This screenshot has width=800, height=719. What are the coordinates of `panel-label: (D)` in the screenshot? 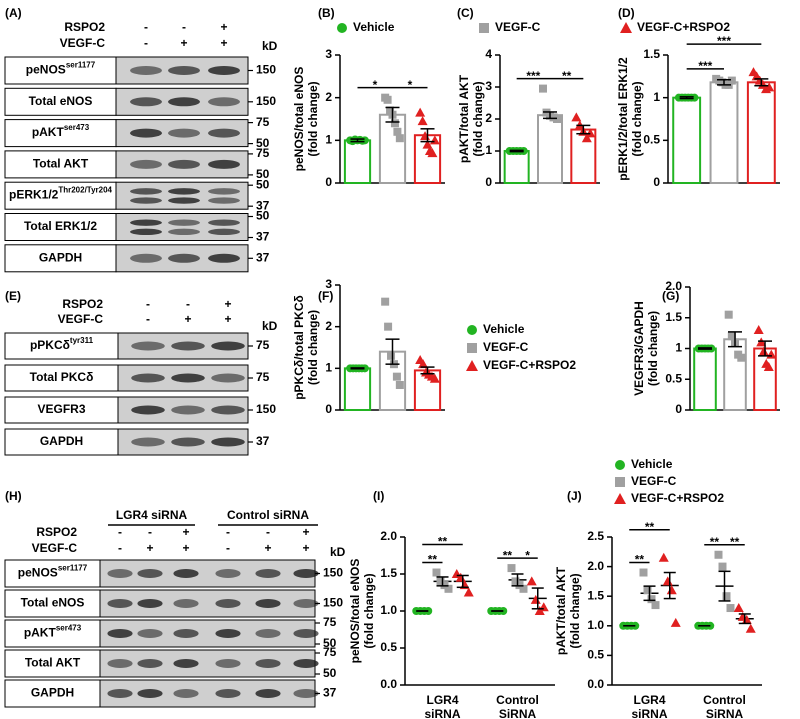 It's located at (626, 13).